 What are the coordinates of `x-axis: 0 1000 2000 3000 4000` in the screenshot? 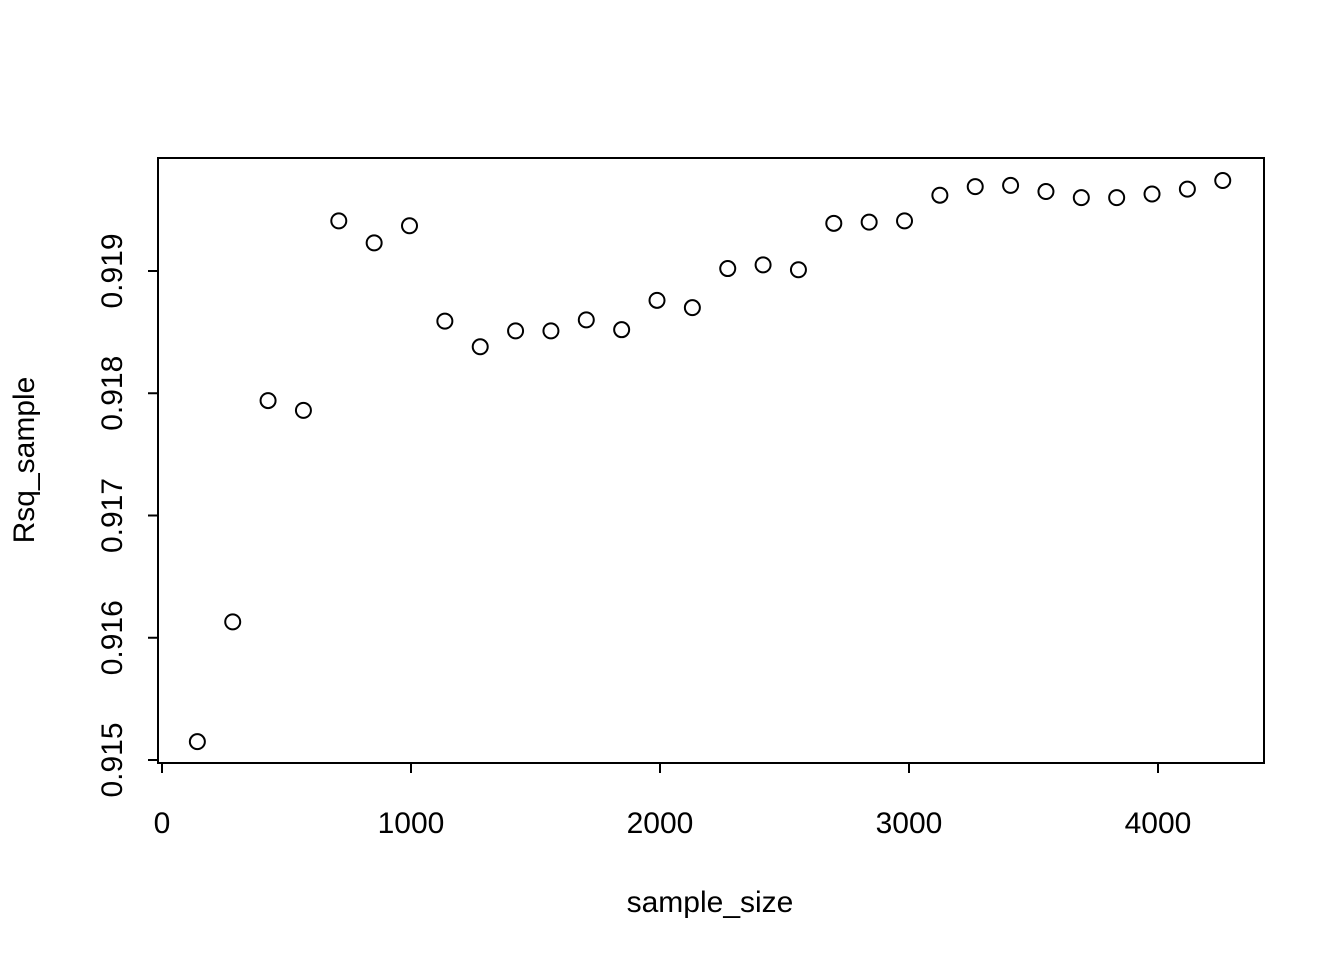 It's located at (673, 801).